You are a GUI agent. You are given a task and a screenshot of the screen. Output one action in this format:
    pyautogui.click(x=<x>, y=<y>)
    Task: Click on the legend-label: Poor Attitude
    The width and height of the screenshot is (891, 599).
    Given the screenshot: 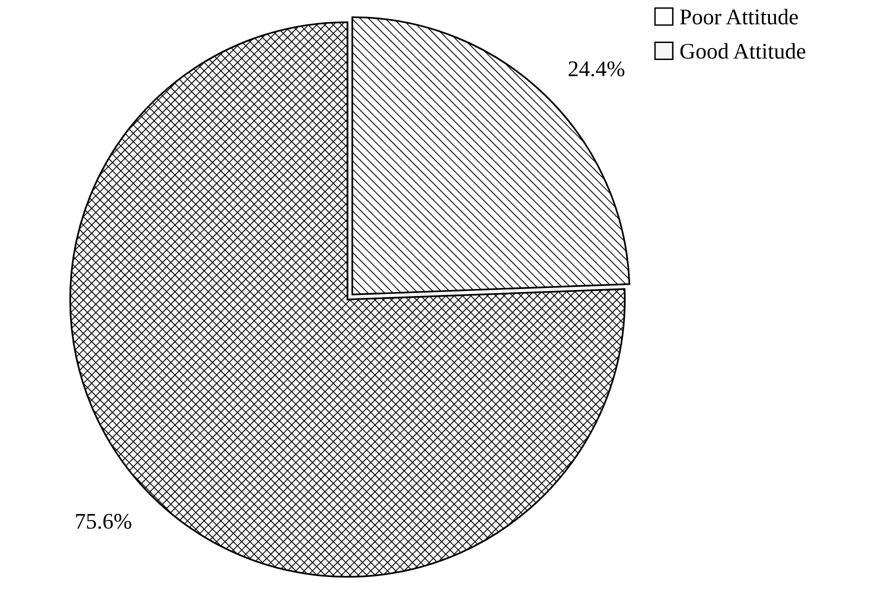 What is the action you would take?
    pyautogui.click(x=739, y=16)
    